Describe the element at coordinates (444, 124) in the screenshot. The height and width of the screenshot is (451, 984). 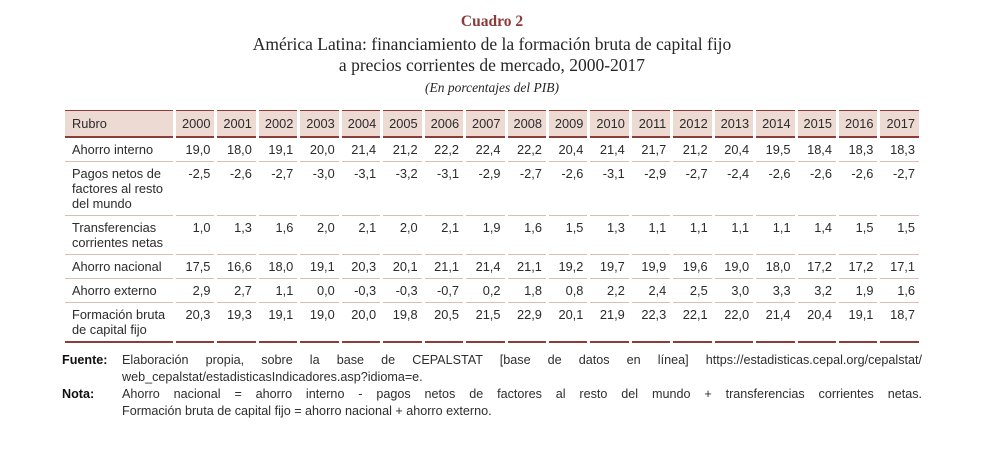
I see `column-header-year: 2006` at that location.